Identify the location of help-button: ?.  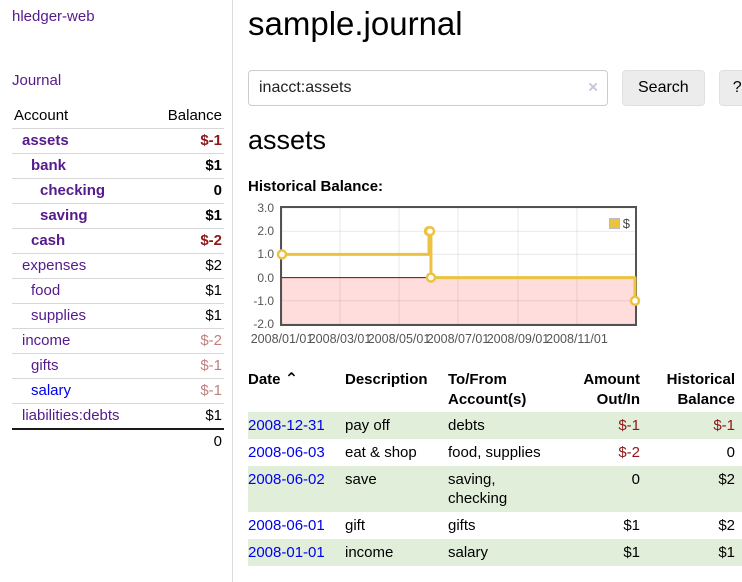
(730, 88).